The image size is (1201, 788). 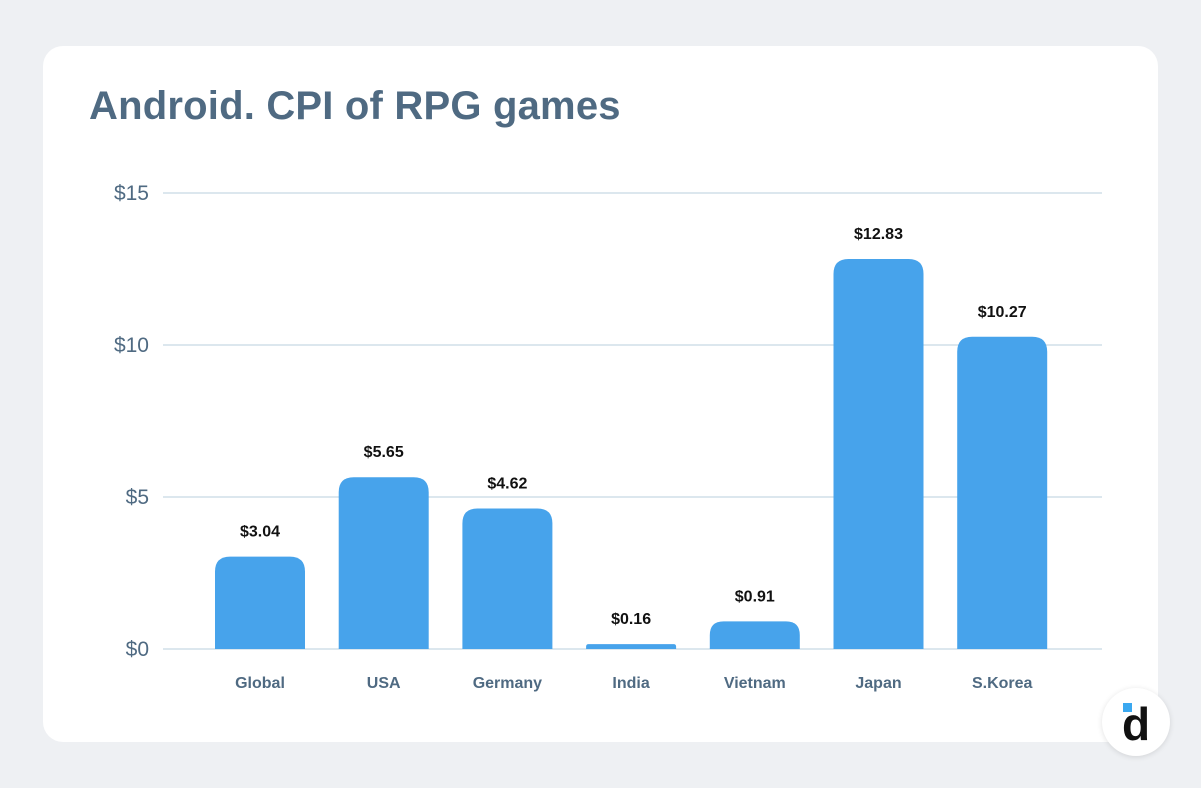 What do you see at coordinates (507, 484) in the screenshot?
I see `data-label: $4.62` at bounding box center [507, 484].